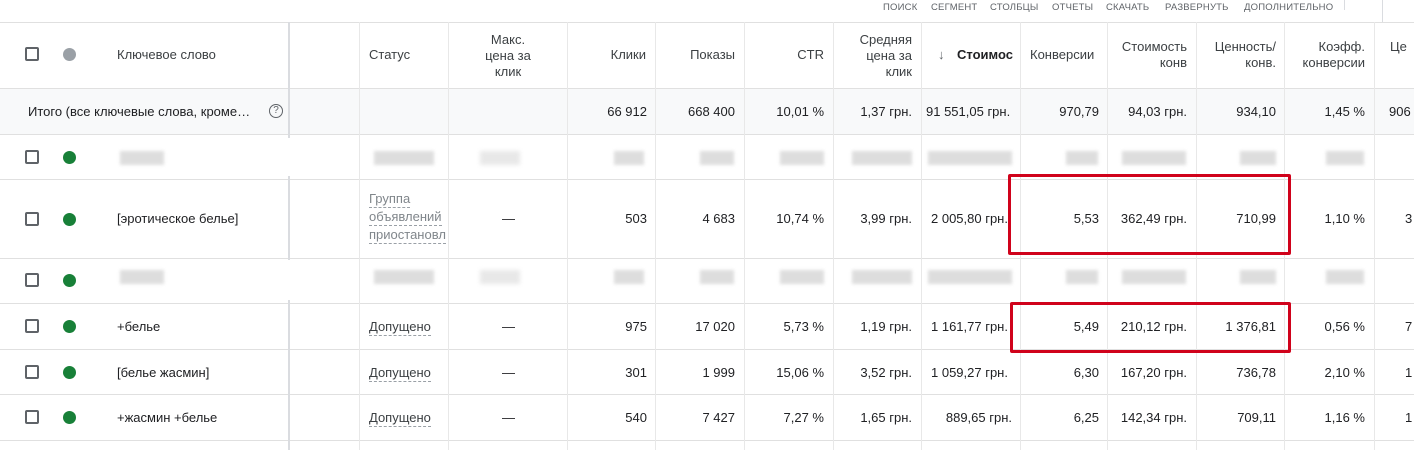  Describe the element at coordinates (167, 417) in the screenshot. I see `keyword-text: +жасмин +белье` at that location.